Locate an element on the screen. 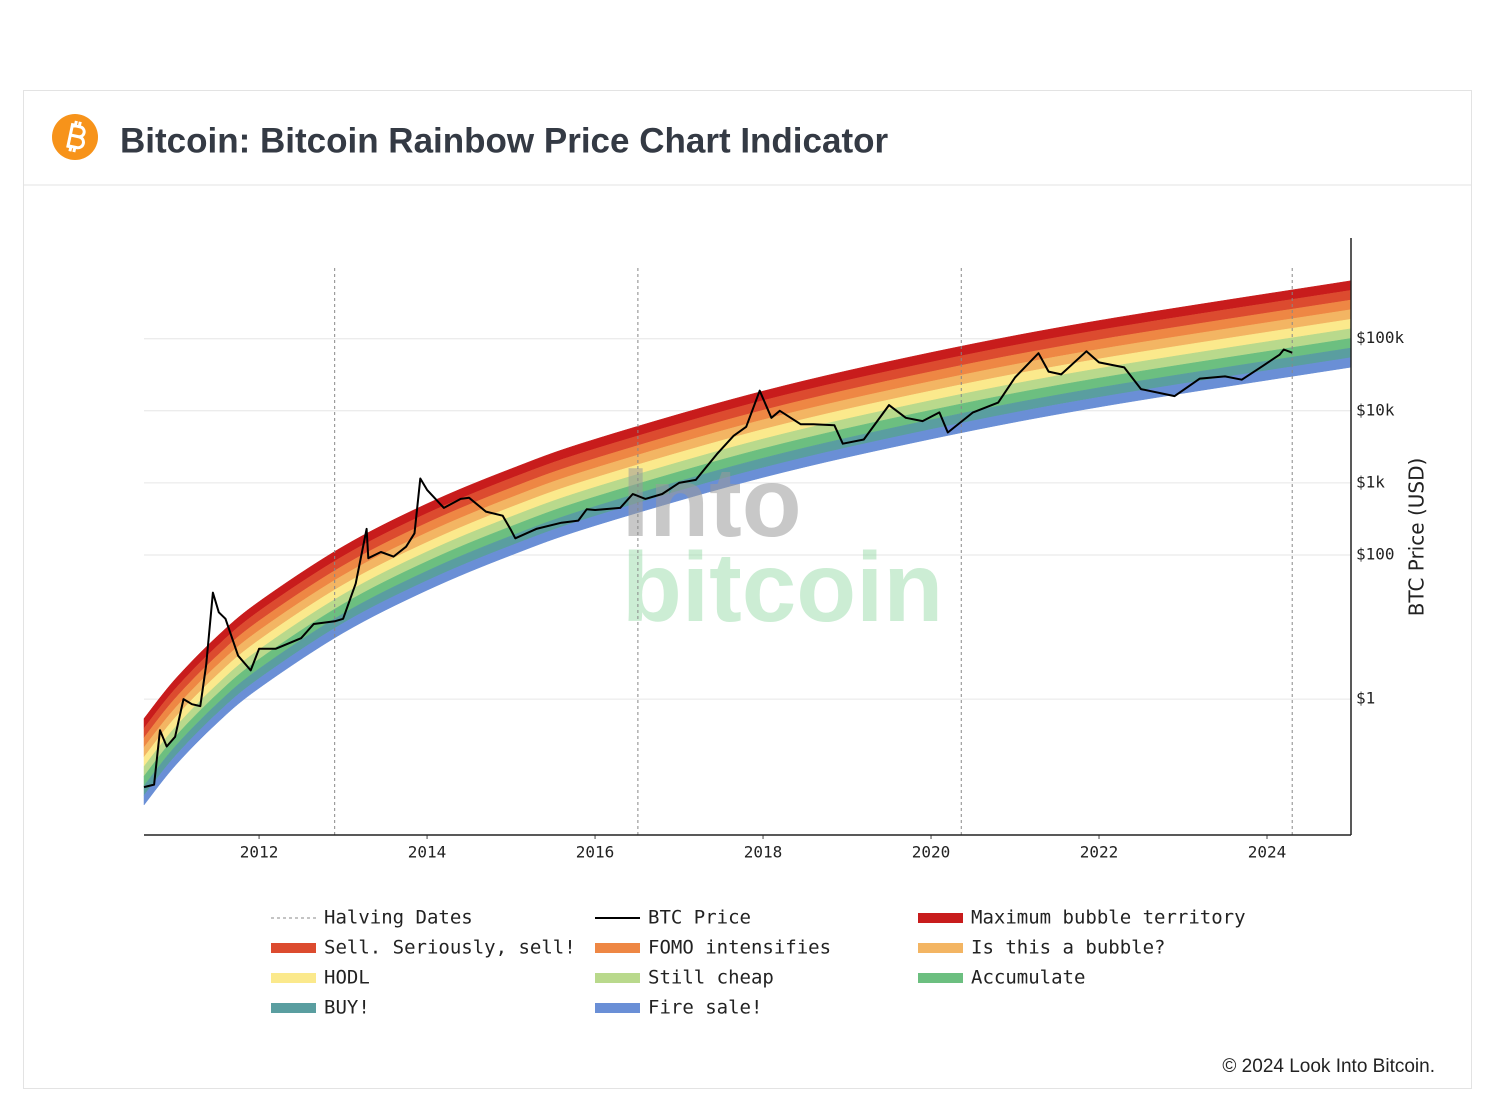  watermark: Into is located at coordinates (712, 502).